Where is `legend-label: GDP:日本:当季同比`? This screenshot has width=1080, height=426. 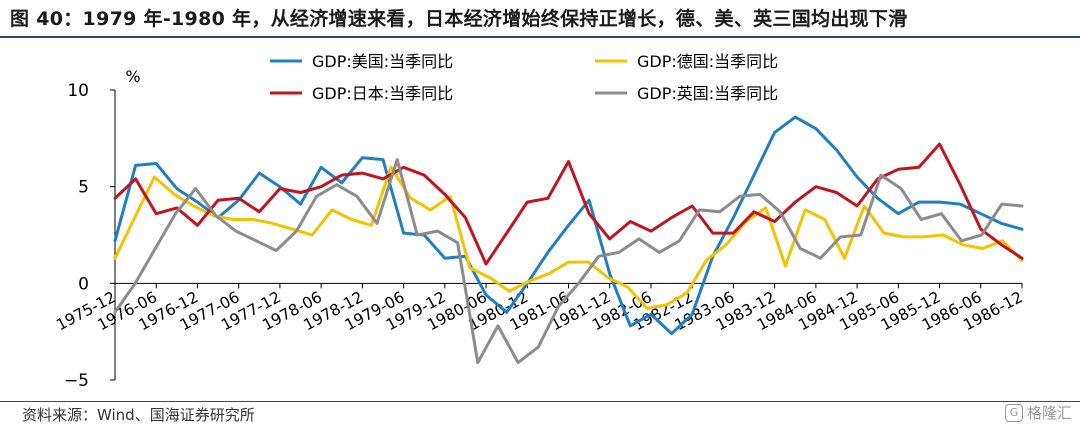
legend-label: GDP:日本:当季同比 is located at coordinates (382, 93).